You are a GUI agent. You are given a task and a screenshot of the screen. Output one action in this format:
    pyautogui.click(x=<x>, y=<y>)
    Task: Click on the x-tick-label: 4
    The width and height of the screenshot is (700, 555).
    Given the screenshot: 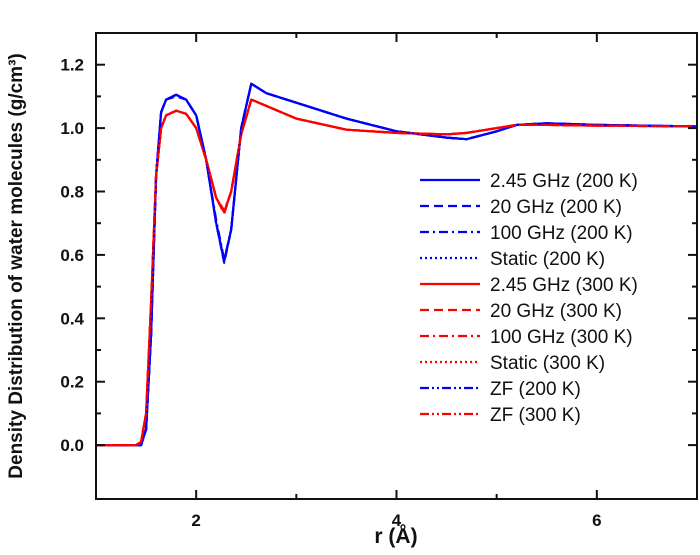 What is the action you would take?
    pyautogui.click(x=397, y=520)
    